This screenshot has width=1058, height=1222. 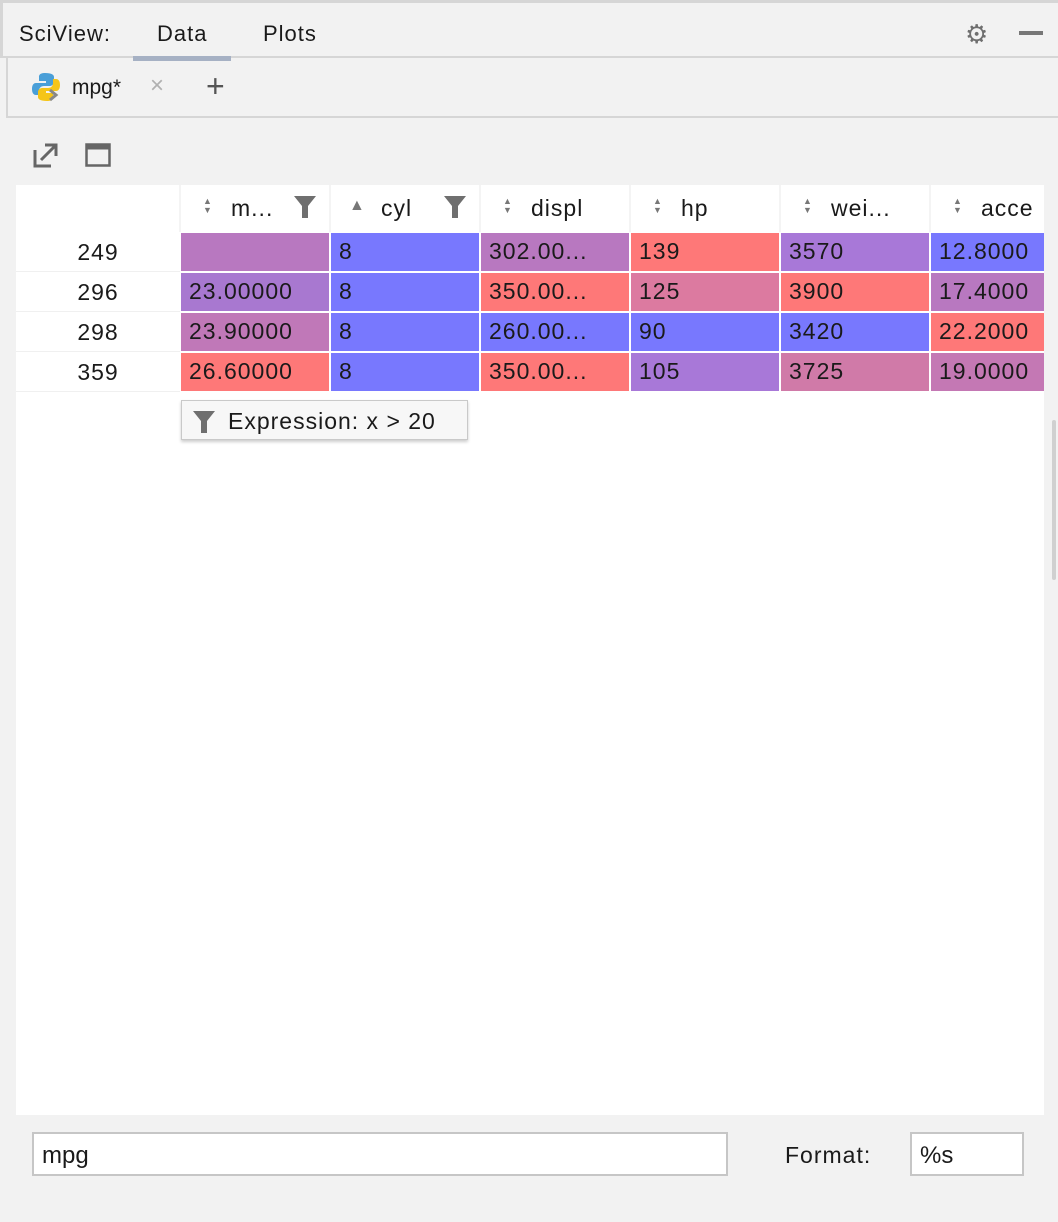 I want to click on file-tab-mpg: mpg*, so click(x=97, y=87).